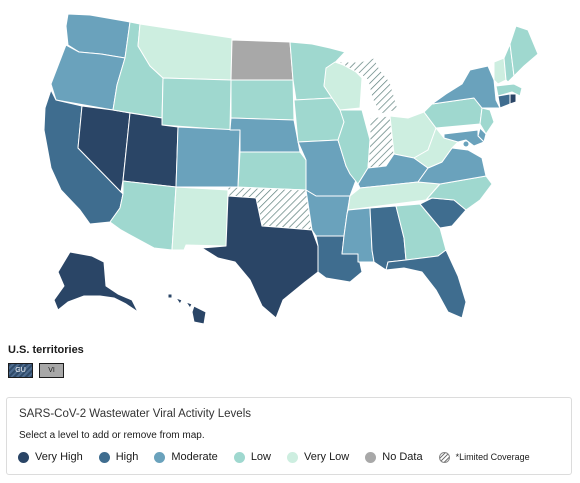 The image size is (580, 483). Describe the element at coordinates (524, 51) in the screenshot. I see `state-ME` at that location.